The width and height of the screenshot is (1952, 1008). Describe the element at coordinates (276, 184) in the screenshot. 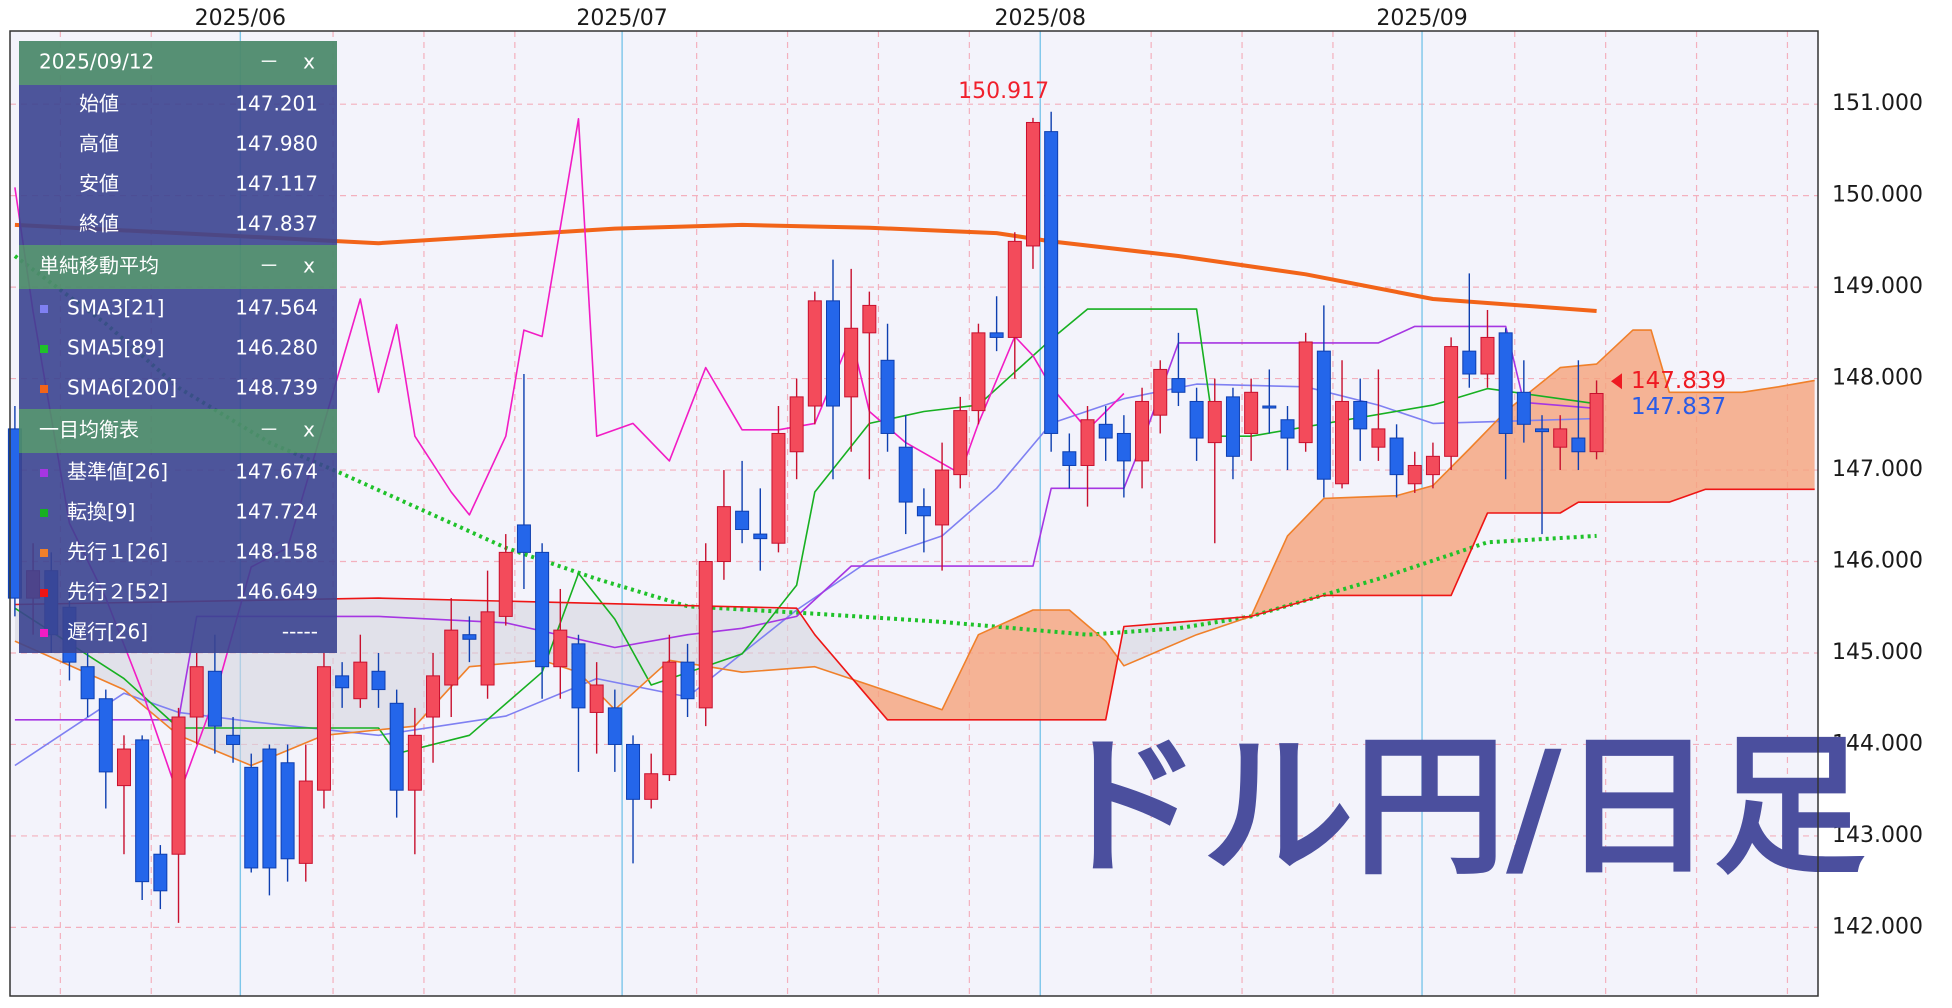

I see `panel-value: 147.117` at that location.